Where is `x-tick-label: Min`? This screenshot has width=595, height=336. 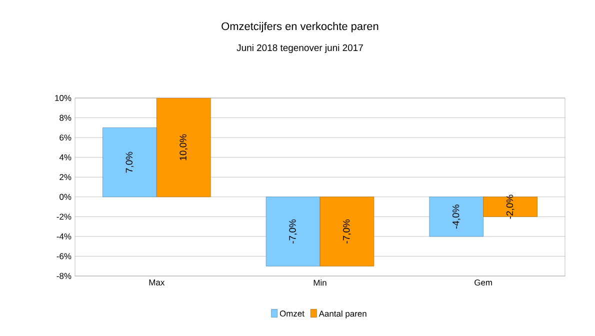
x-tick-label: Min is located at coordinates (320, 283).